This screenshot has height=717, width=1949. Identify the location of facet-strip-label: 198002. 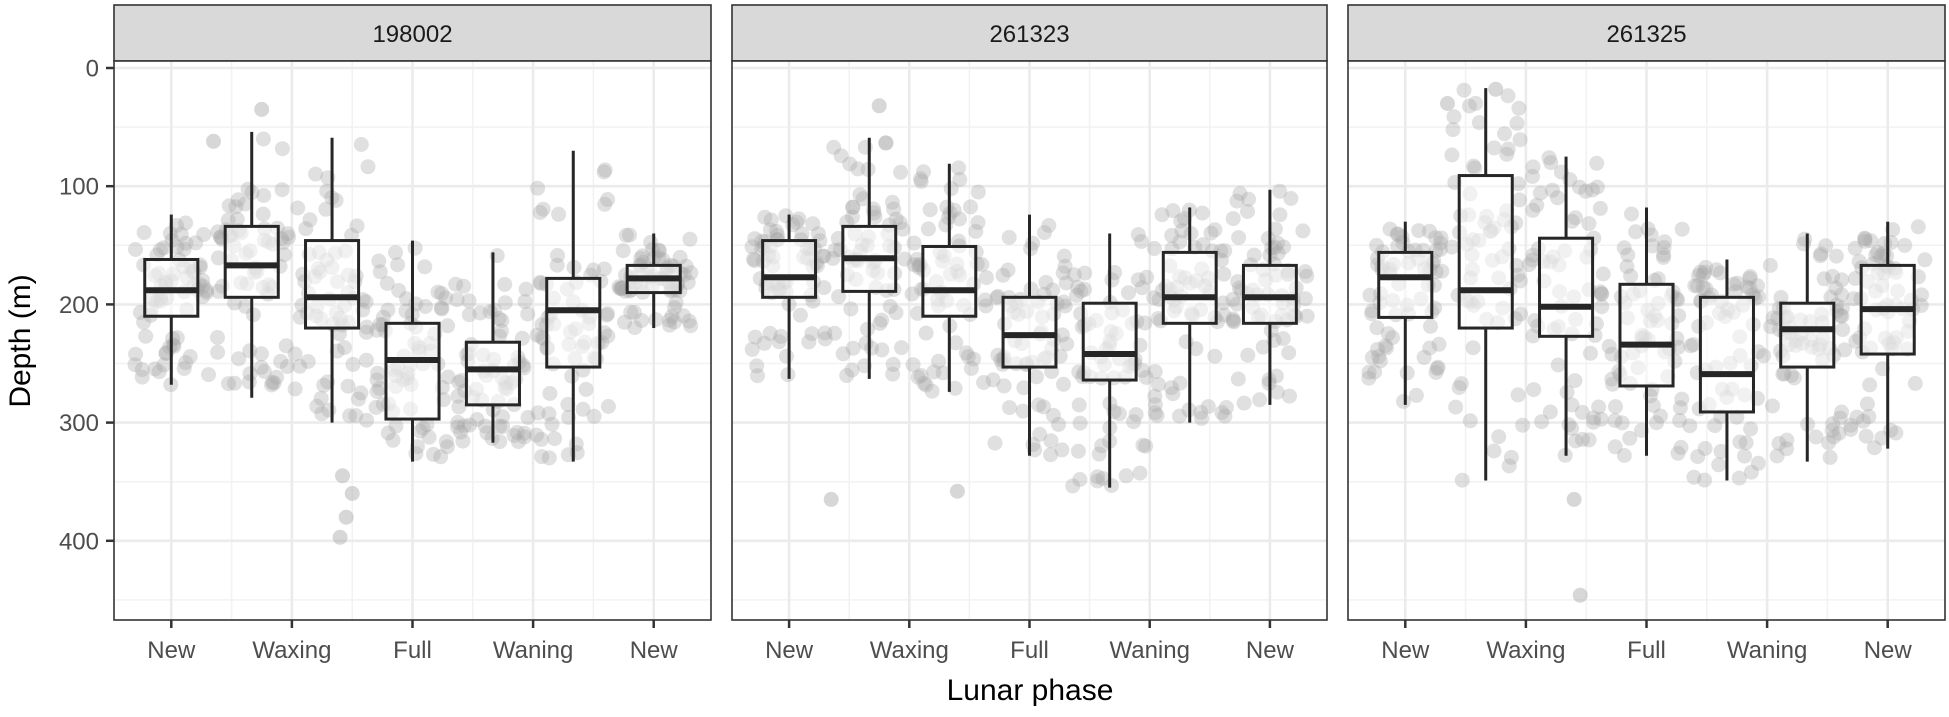
(412, 34).